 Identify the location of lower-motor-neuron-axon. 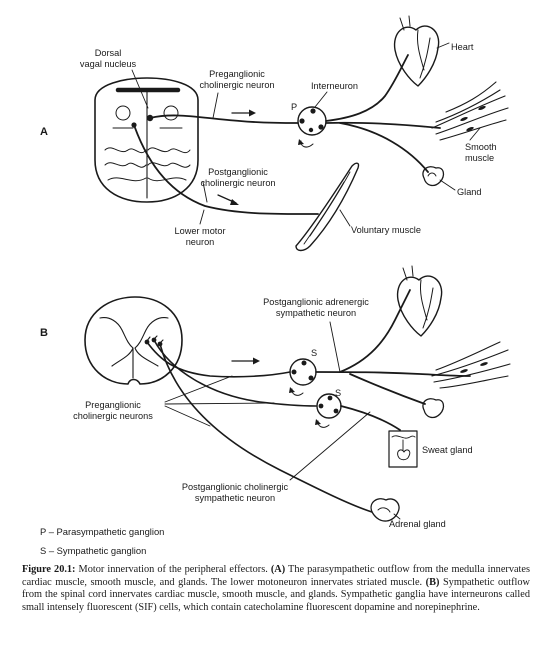
(226, 169).